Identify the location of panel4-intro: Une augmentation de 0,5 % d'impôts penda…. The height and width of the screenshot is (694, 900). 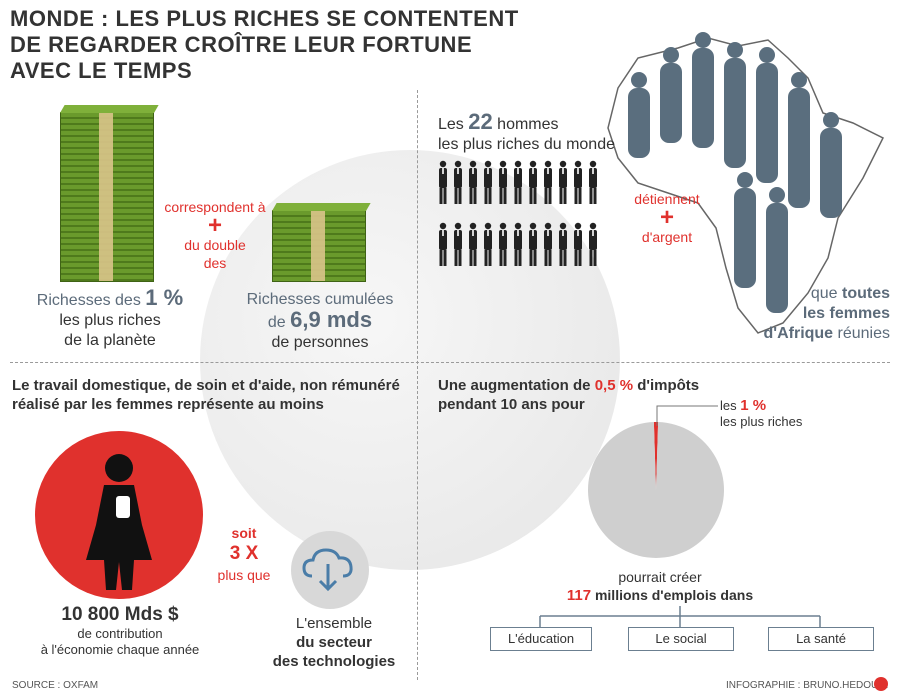
(638, 395).